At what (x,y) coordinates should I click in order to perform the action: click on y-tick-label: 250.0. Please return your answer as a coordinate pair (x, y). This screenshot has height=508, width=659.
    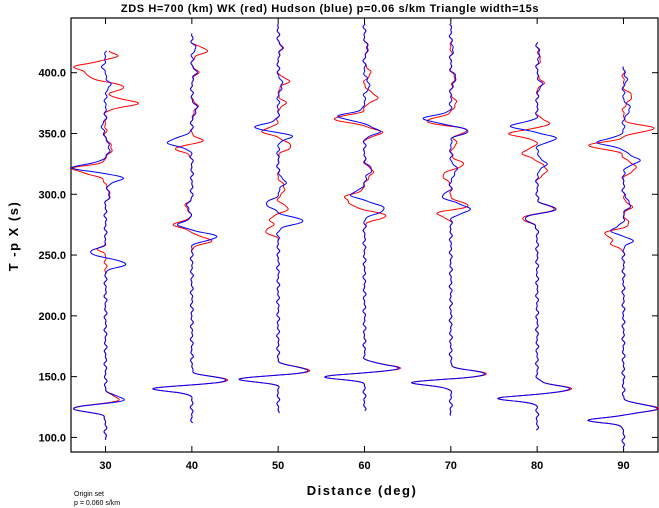
    Looking at the image, I should click on (52, 256).